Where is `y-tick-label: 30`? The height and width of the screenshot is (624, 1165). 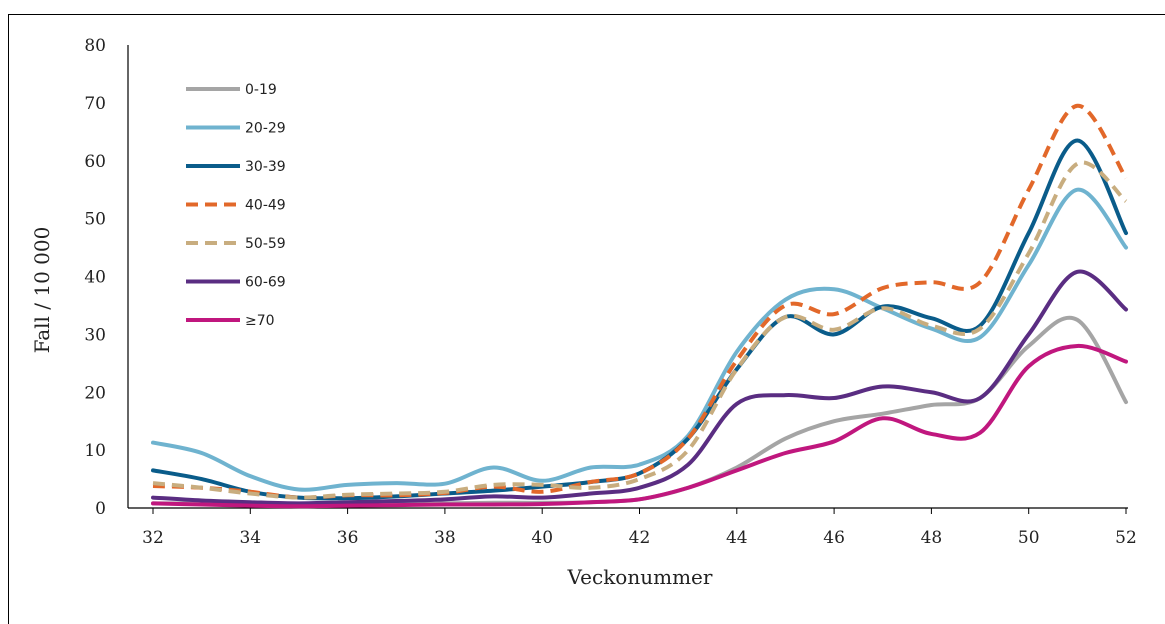
y-tick-label: 30 is located at coordinates (95, 335).